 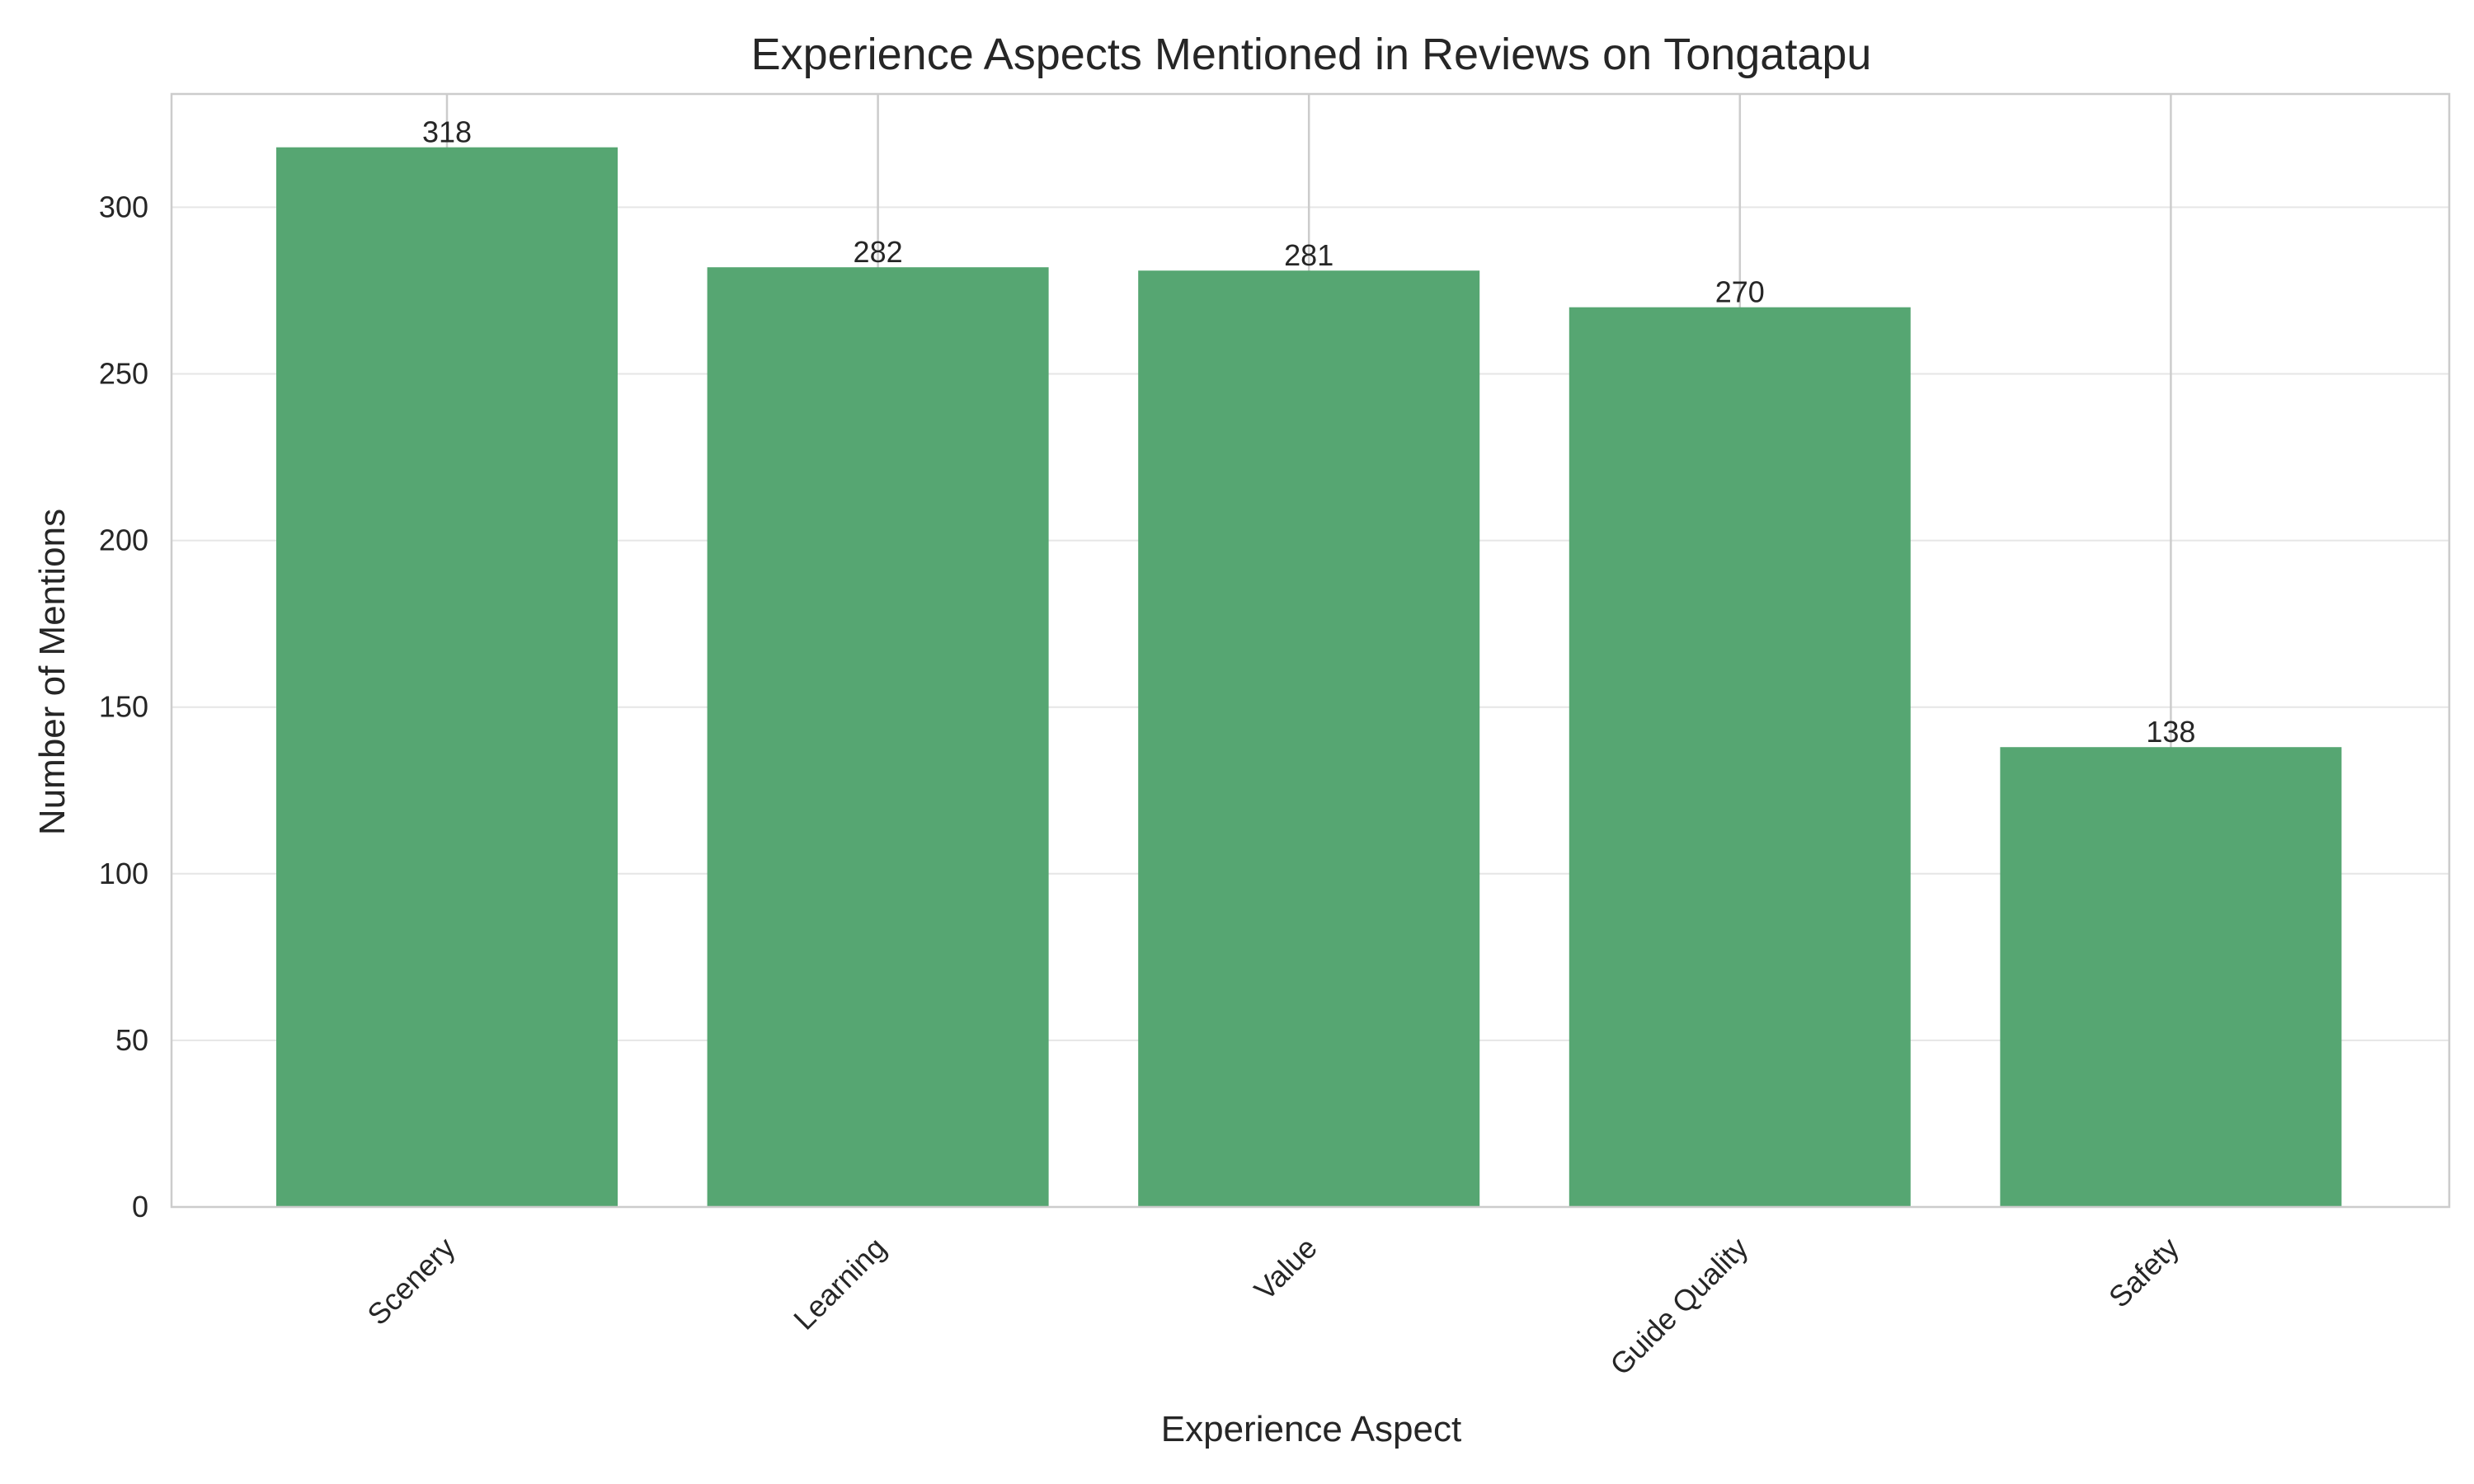 I want to click on bar-scenery, so click(x=447, y=677).